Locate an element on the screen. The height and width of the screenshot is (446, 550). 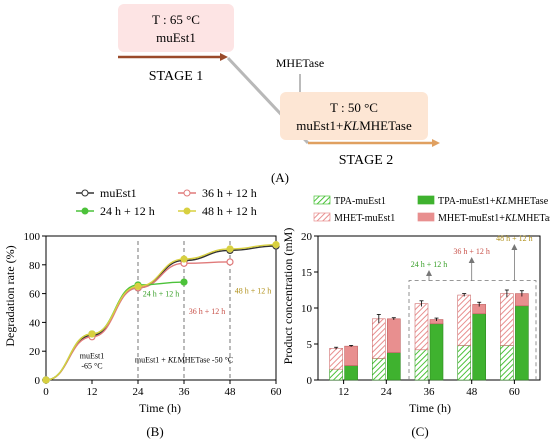
stage2-box is located at coordinates (354, 116).